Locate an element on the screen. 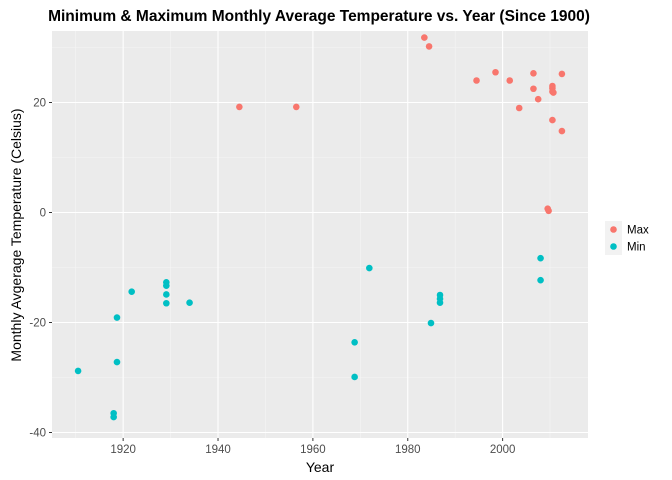 The width and height of the screenshot is (672, 480). x-axis: 1920 1940 1960 1980 2000 is located at coordinates (312, 447).